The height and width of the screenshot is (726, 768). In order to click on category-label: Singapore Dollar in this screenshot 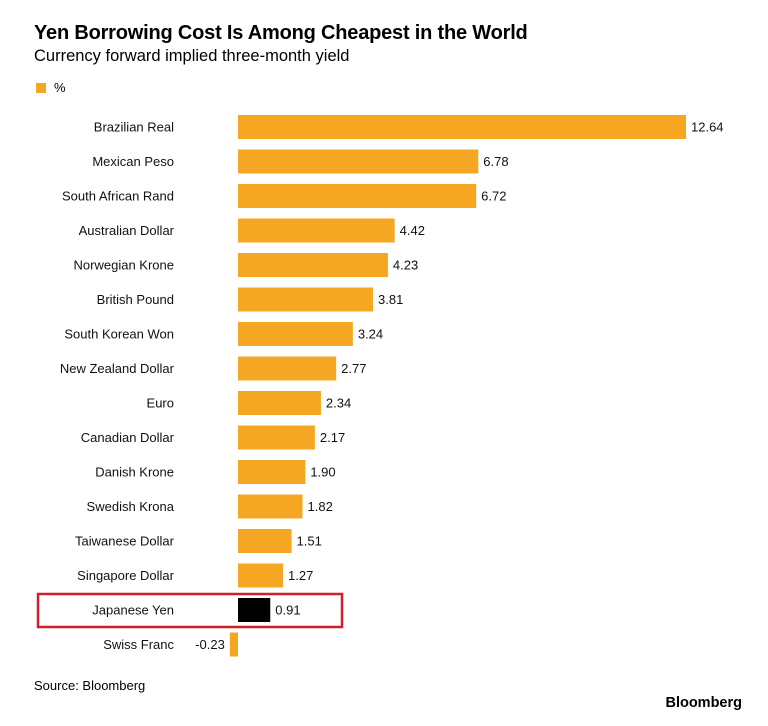, I will do `click(126, 575)`.